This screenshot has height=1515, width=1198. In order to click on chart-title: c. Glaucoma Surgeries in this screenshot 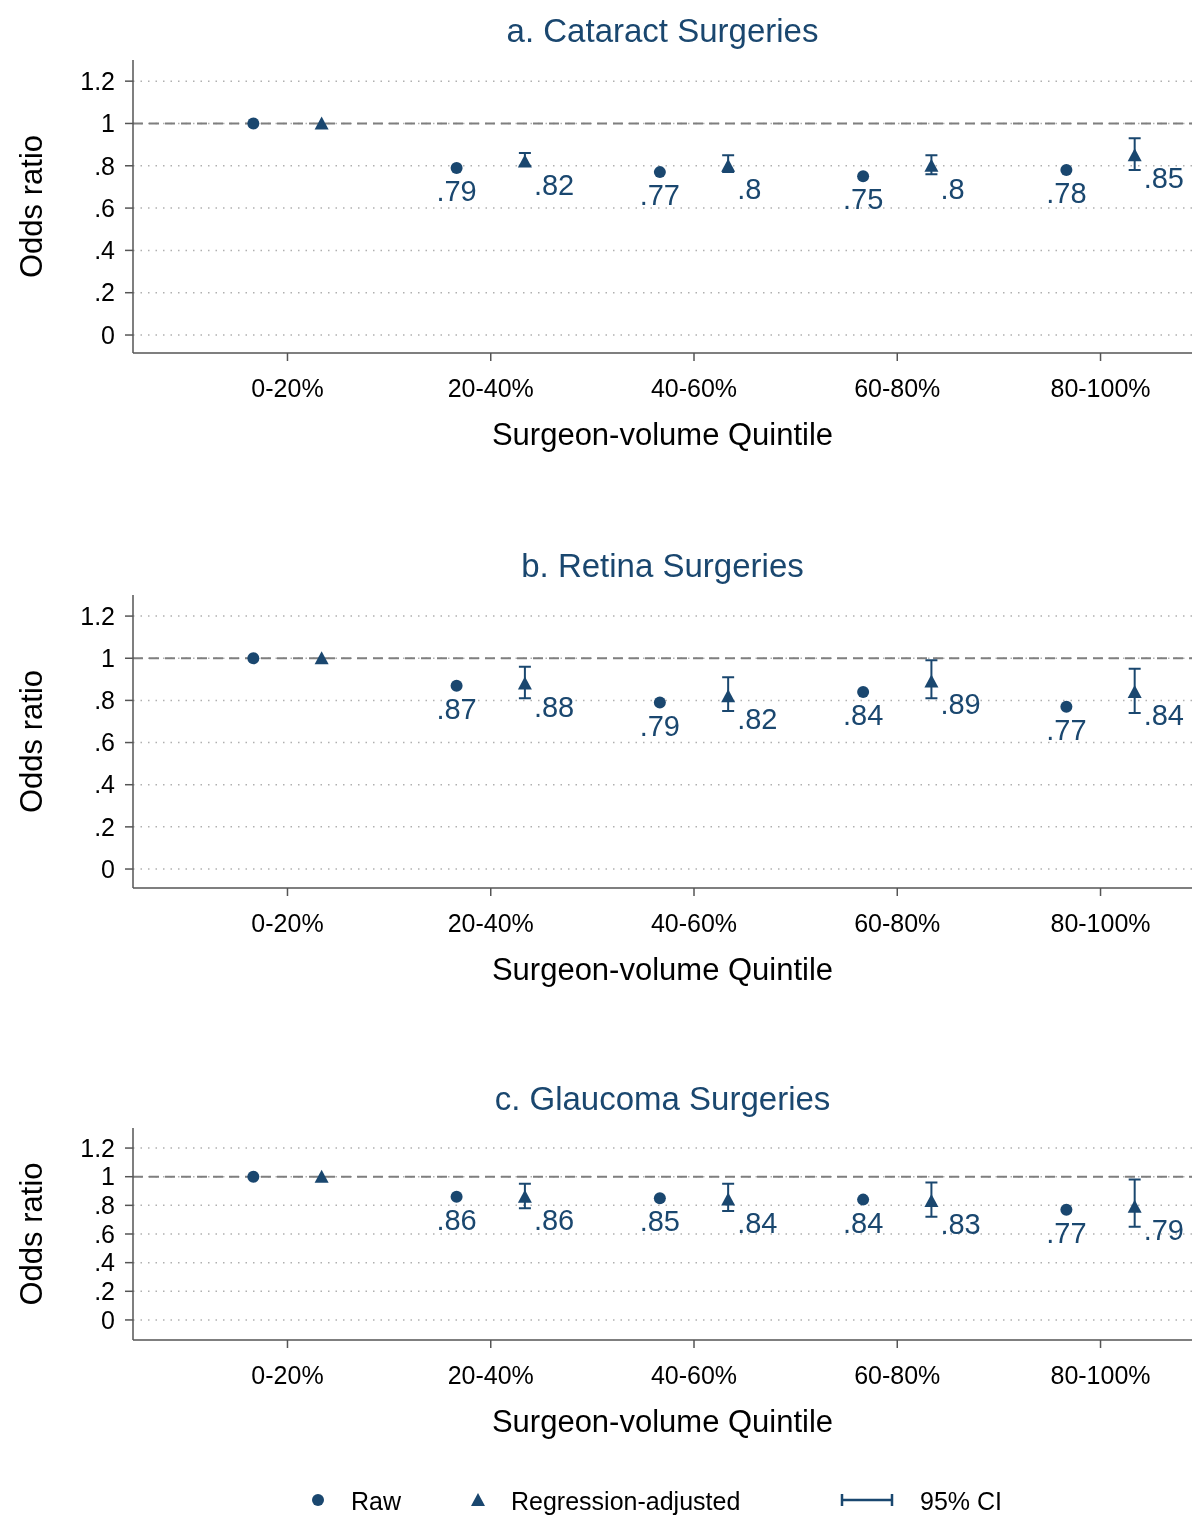, I will do `click(662, 1098)`.